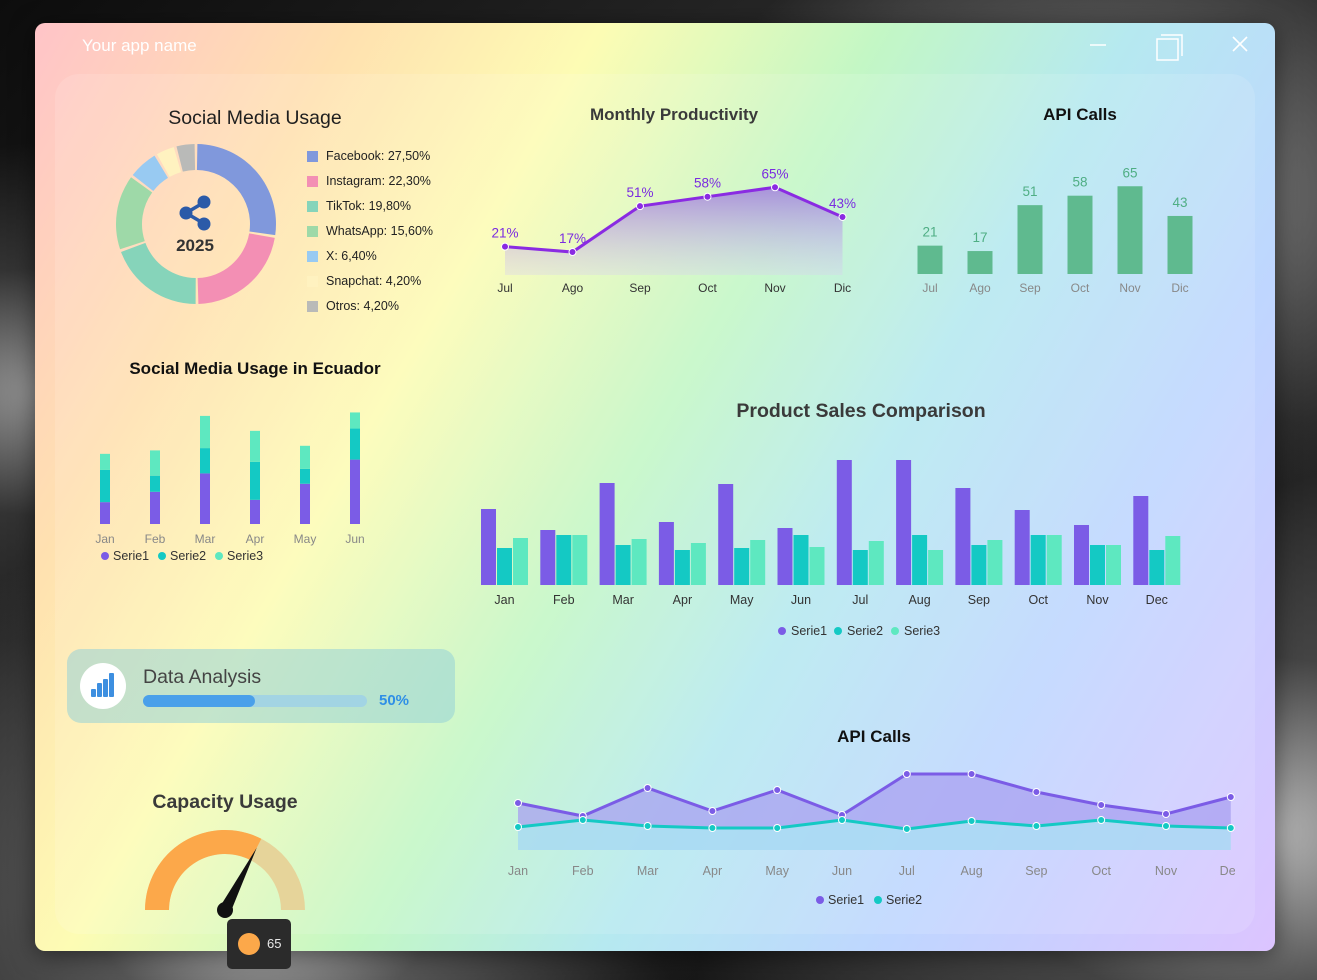 Image resolution: width=1317 pixels, height=980 pixels. I want to click on api-line-x-tick: Sep, so click(1036, 871).